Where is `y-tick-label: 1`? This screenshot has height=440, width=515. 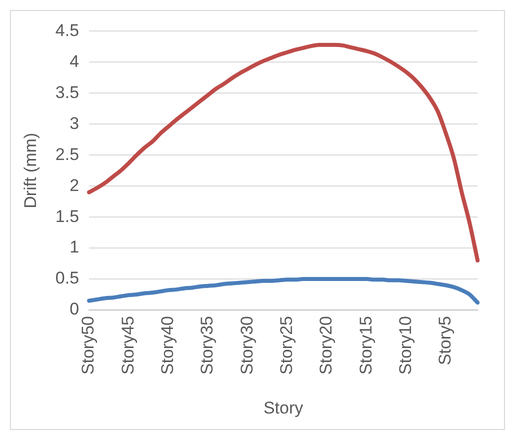 y-tick-label: 1 is located at coordinates (75, 247).